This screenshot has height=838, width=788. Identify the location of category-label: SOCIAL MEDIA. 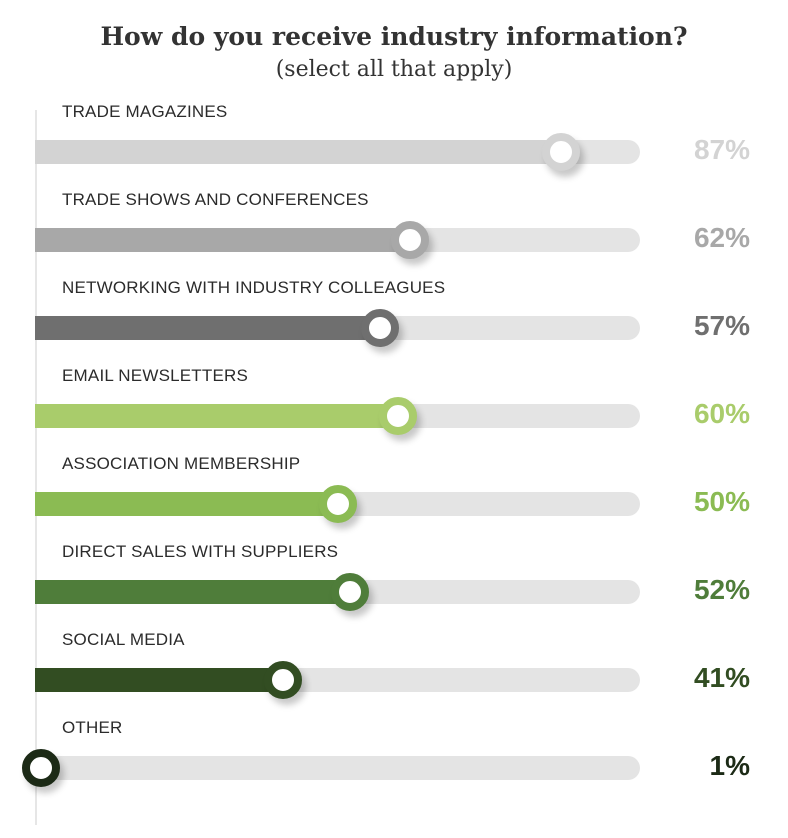
(123, 639).